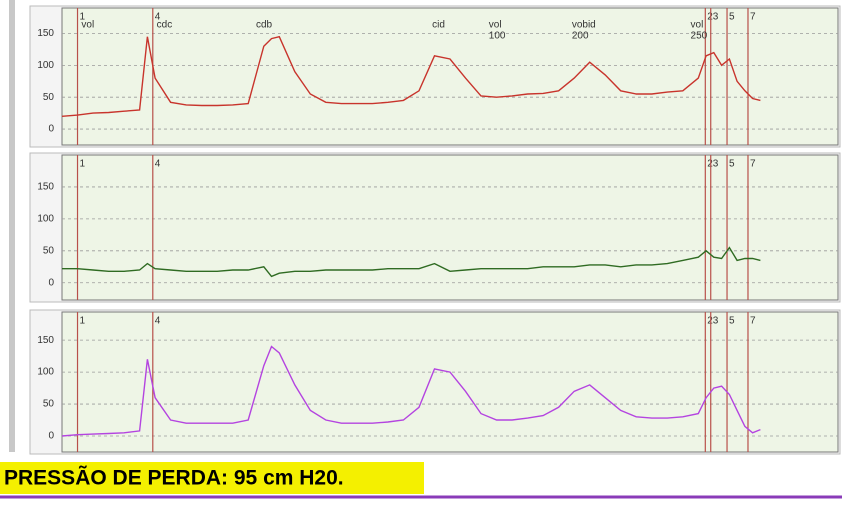 The width and height of the screenshot is (842, 505). Describe the element at coordinates (165, 25) in the screenshot. I see `annotation: cdc` at that location.